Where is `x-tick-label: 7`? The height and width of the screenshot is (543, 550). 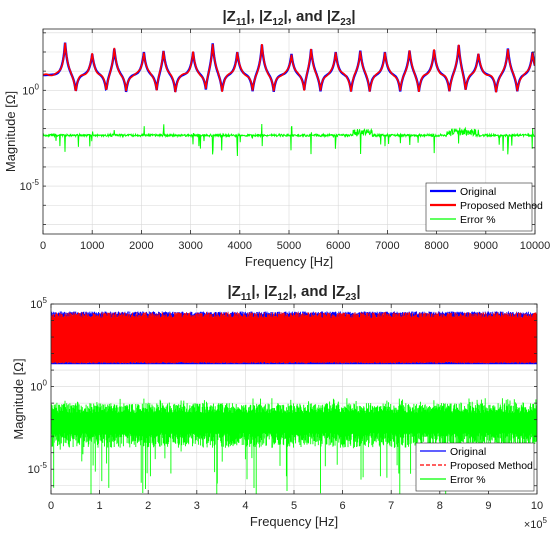 x-tick-label: 7 is located at coordinates (391, 506).